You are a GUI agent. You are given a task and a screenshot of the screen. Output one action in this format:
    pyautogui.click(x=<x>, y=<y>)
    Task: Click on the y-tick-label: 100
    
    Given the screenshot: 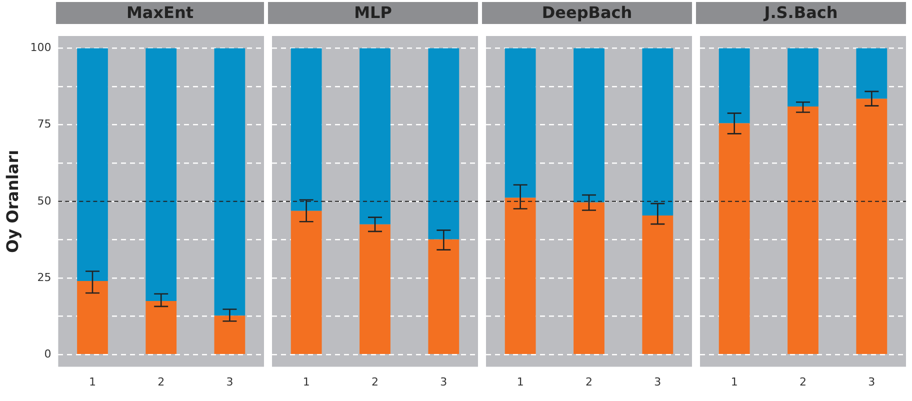 What is the action you would take?
    pyautogui.click(x=41, y=47)
    